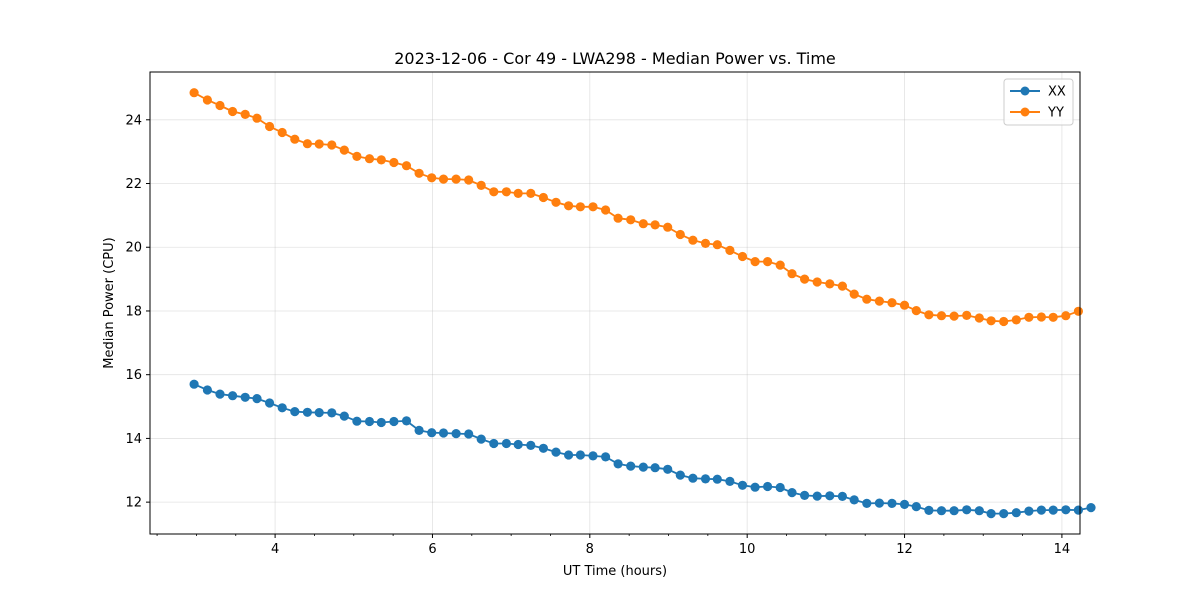 The height and width of the screenshot is (600, 1200). I want to click on legend: XX YY, so click(1038, 102).